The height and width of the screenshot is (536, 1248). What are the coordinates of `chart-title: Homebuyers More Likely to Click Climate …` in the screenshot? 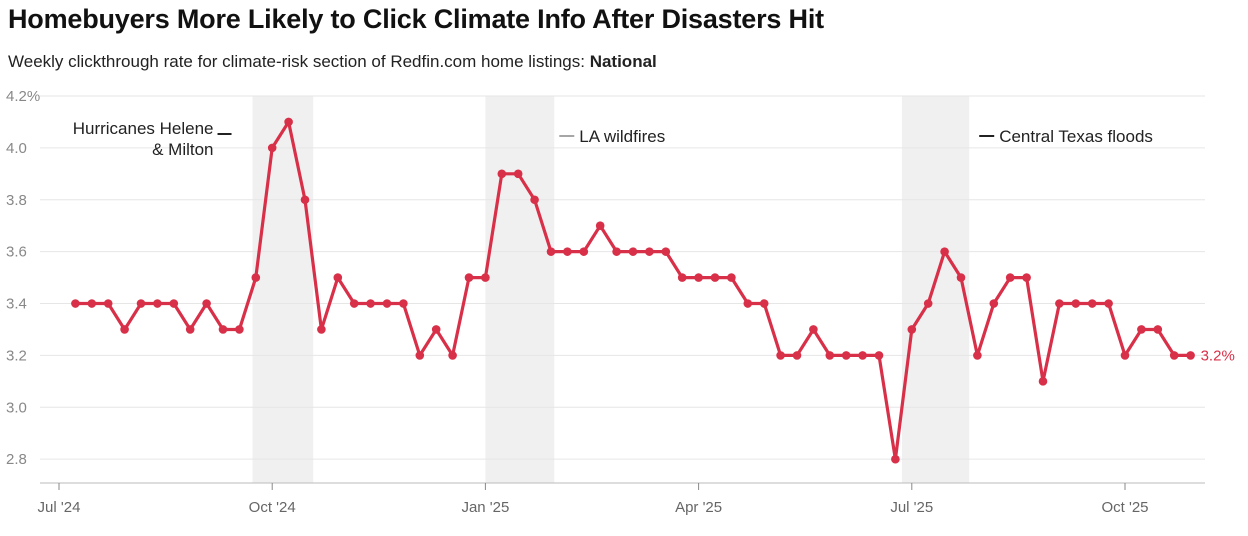 It's located at (416, 19).